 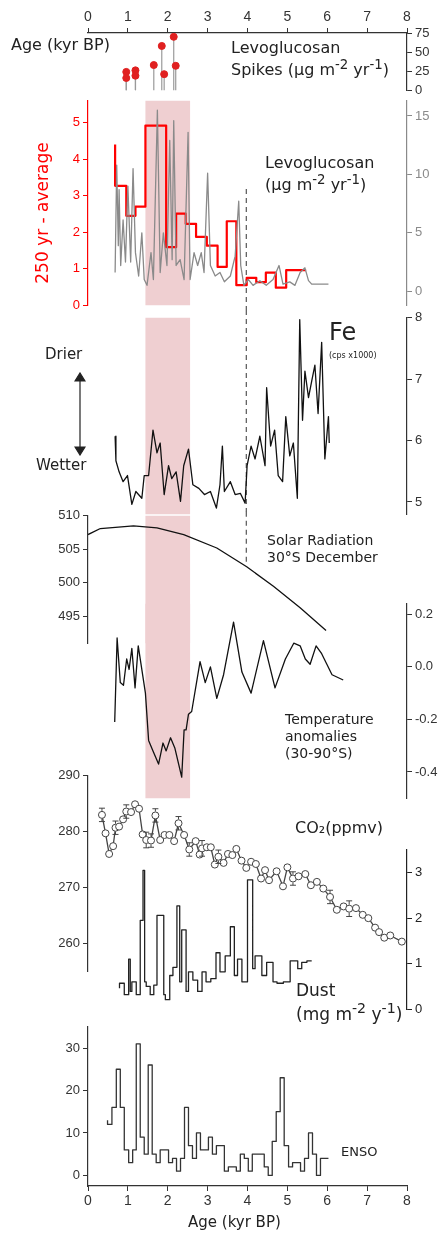 What do you see at coordinates (323, 549) in the screenshot?
I see `y-axis-title: Solar Radiation 30°S December` at bounding box center [323, 549].